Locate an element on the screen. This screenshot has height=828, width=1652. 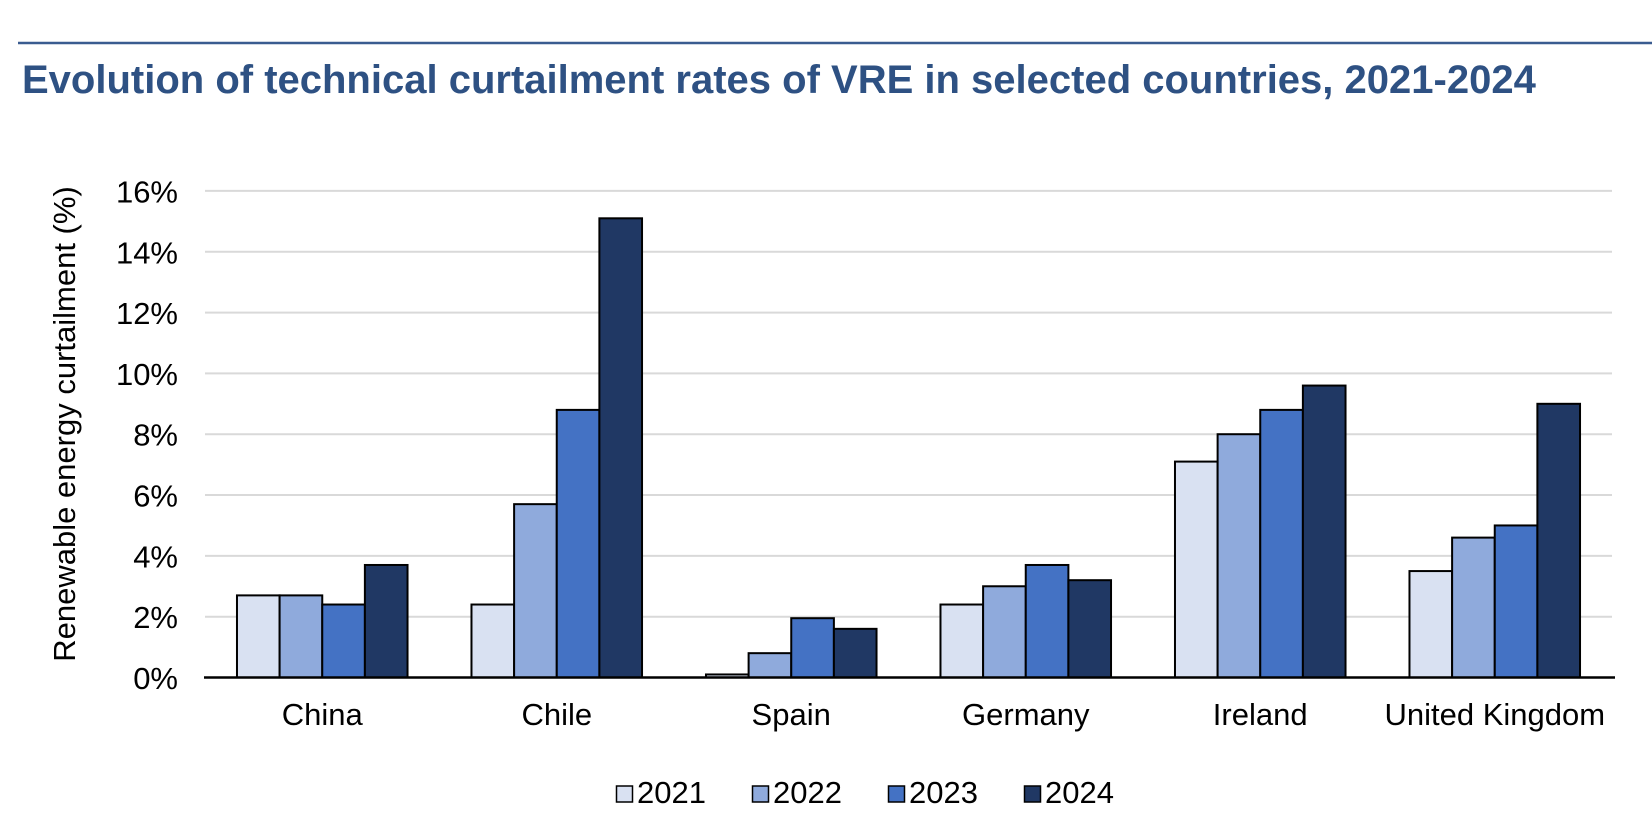
svg-text: United Kingdom is located at coordinates (1495, 714).